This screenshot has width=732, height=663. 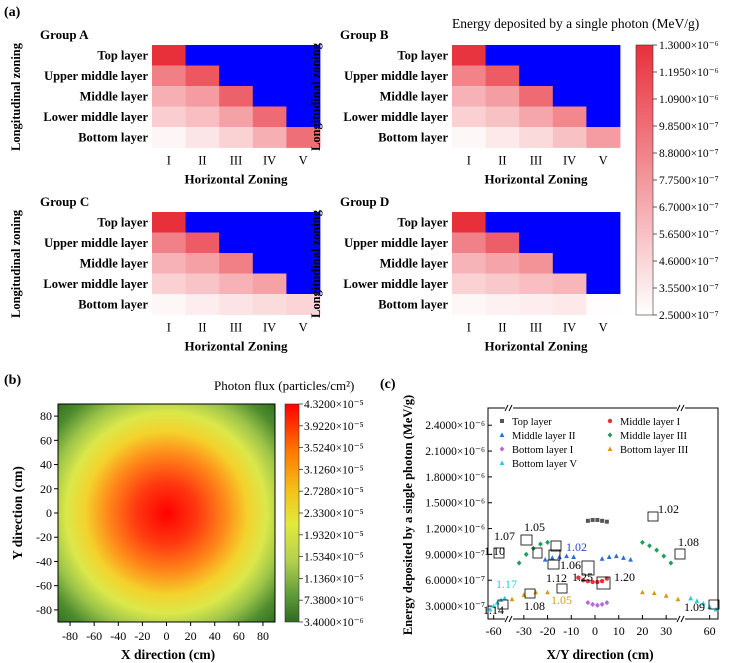 What do you see at coordinates (334, 427) in the screenshot?
I see `colorbar-b-tick-label: 3.9220×10⁻⁵` at bounding box center [334, 427].